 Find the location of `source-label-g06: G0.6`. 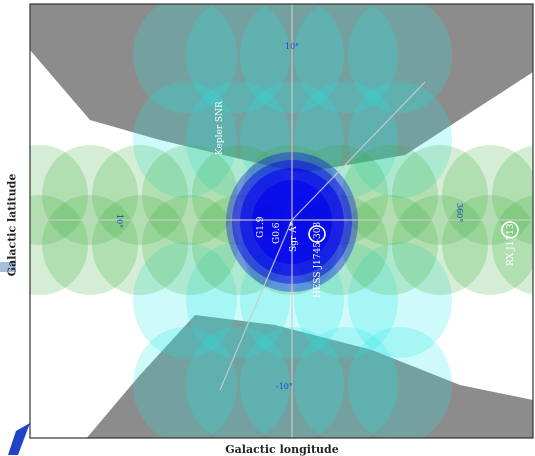

source-label-g06: G0.6 is located at coordinates (277, 233).